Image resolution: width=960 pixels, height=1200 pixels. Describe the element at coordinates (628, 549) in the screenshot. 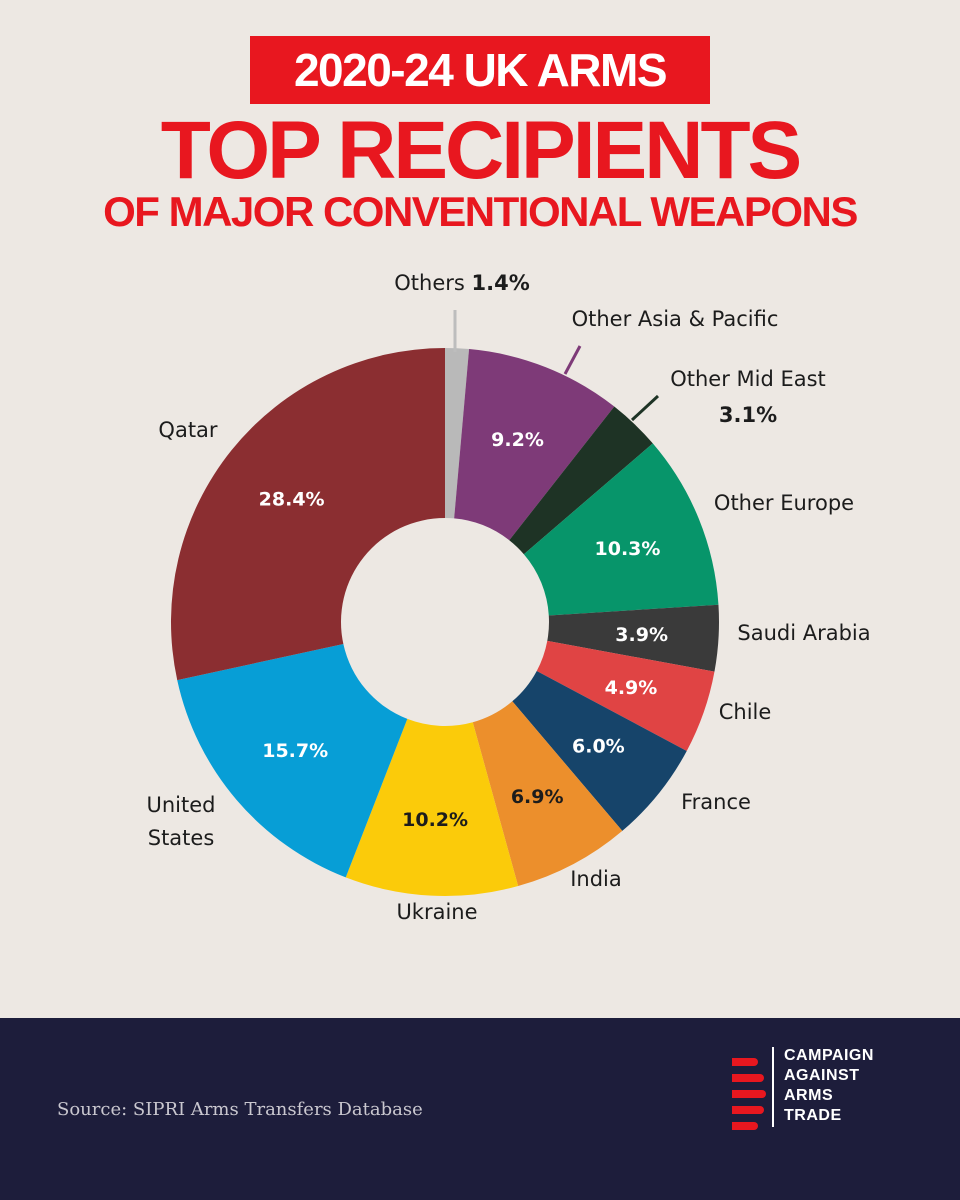

I see `data-label: 10.3%` at that location.